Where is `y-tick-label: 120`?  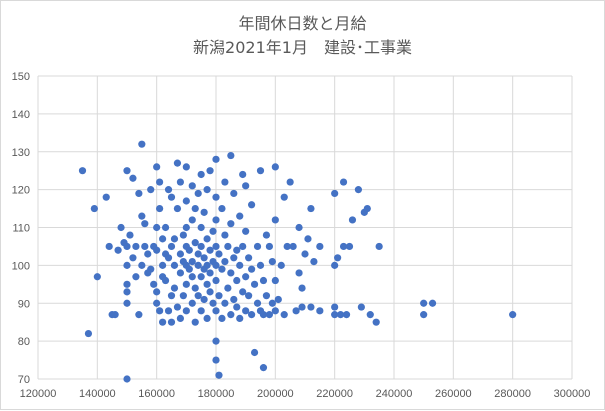 y-tick-label: 120 is located at coordinates (21, 191).